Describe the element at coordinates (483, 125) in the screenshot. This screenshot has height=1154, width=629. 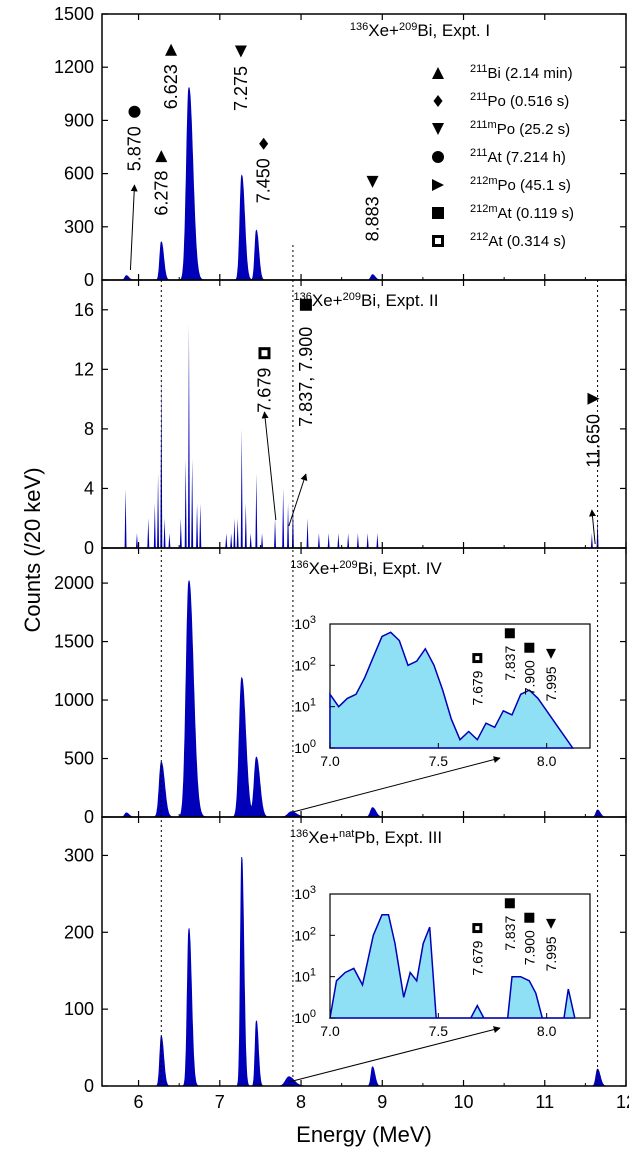
I see `mass-number: 211m` at that location.